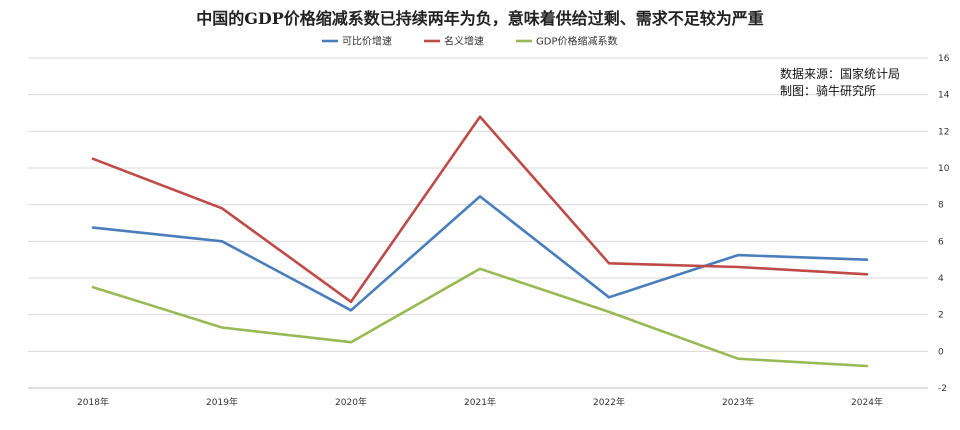  I want to click on chart-title: 中国的GDP价格缩减系数已持续两年为负，意味着供给过剩、需求不足较为严重, so click(480, 18).